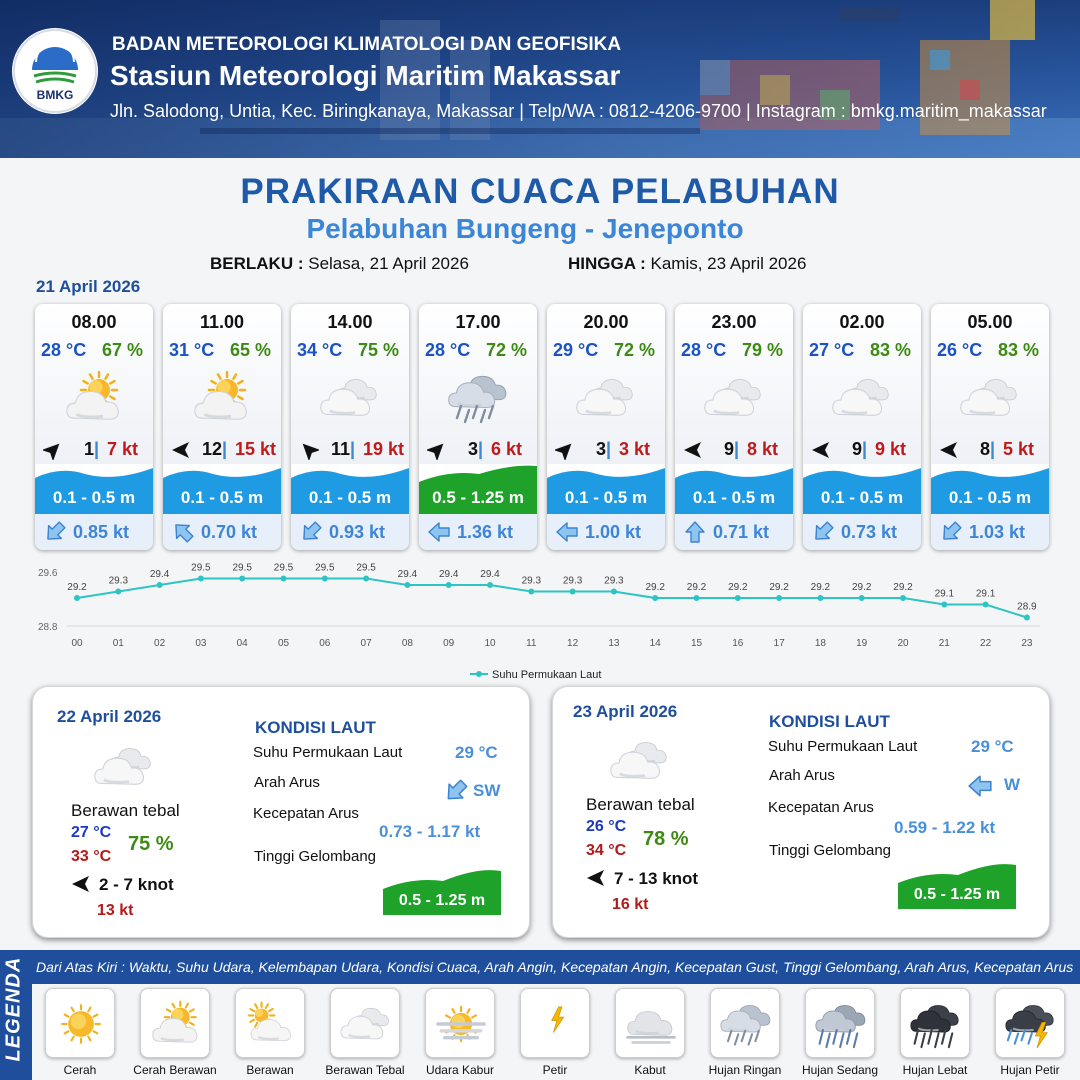 The image size is (1080, 1080). What do you see at coordinates (656, 878) in the screenshot?
I see `daily-wind: 7 - 13 knot` at bounding box center [656, 878].